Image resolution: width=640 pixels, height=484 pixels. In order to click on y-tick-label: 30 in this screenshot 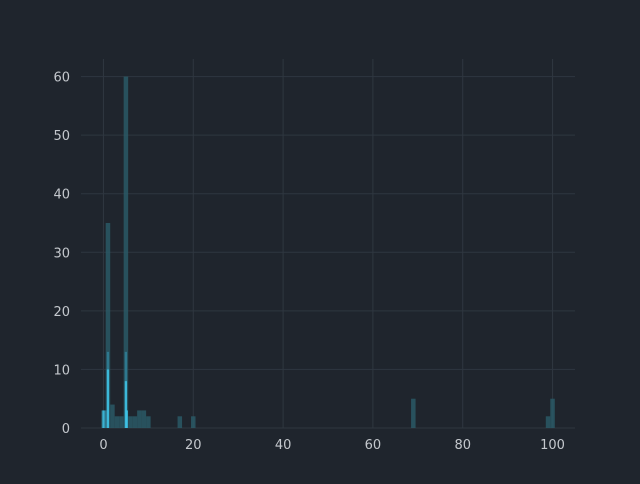, I will do `click(61, 253)`.